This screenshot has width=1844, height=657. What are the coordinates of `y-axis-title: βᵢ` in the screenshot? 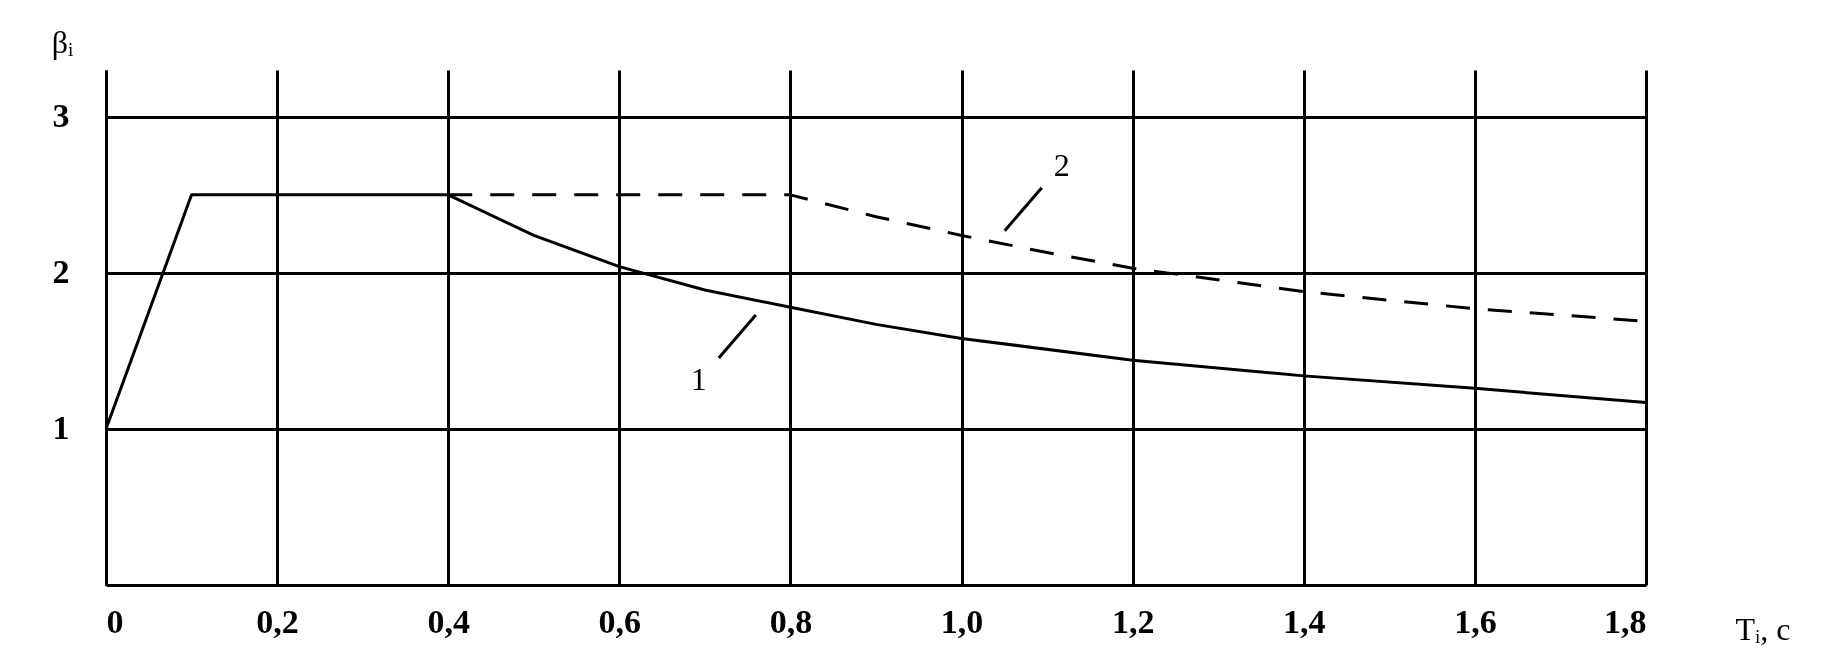 It's located at (62, 41).